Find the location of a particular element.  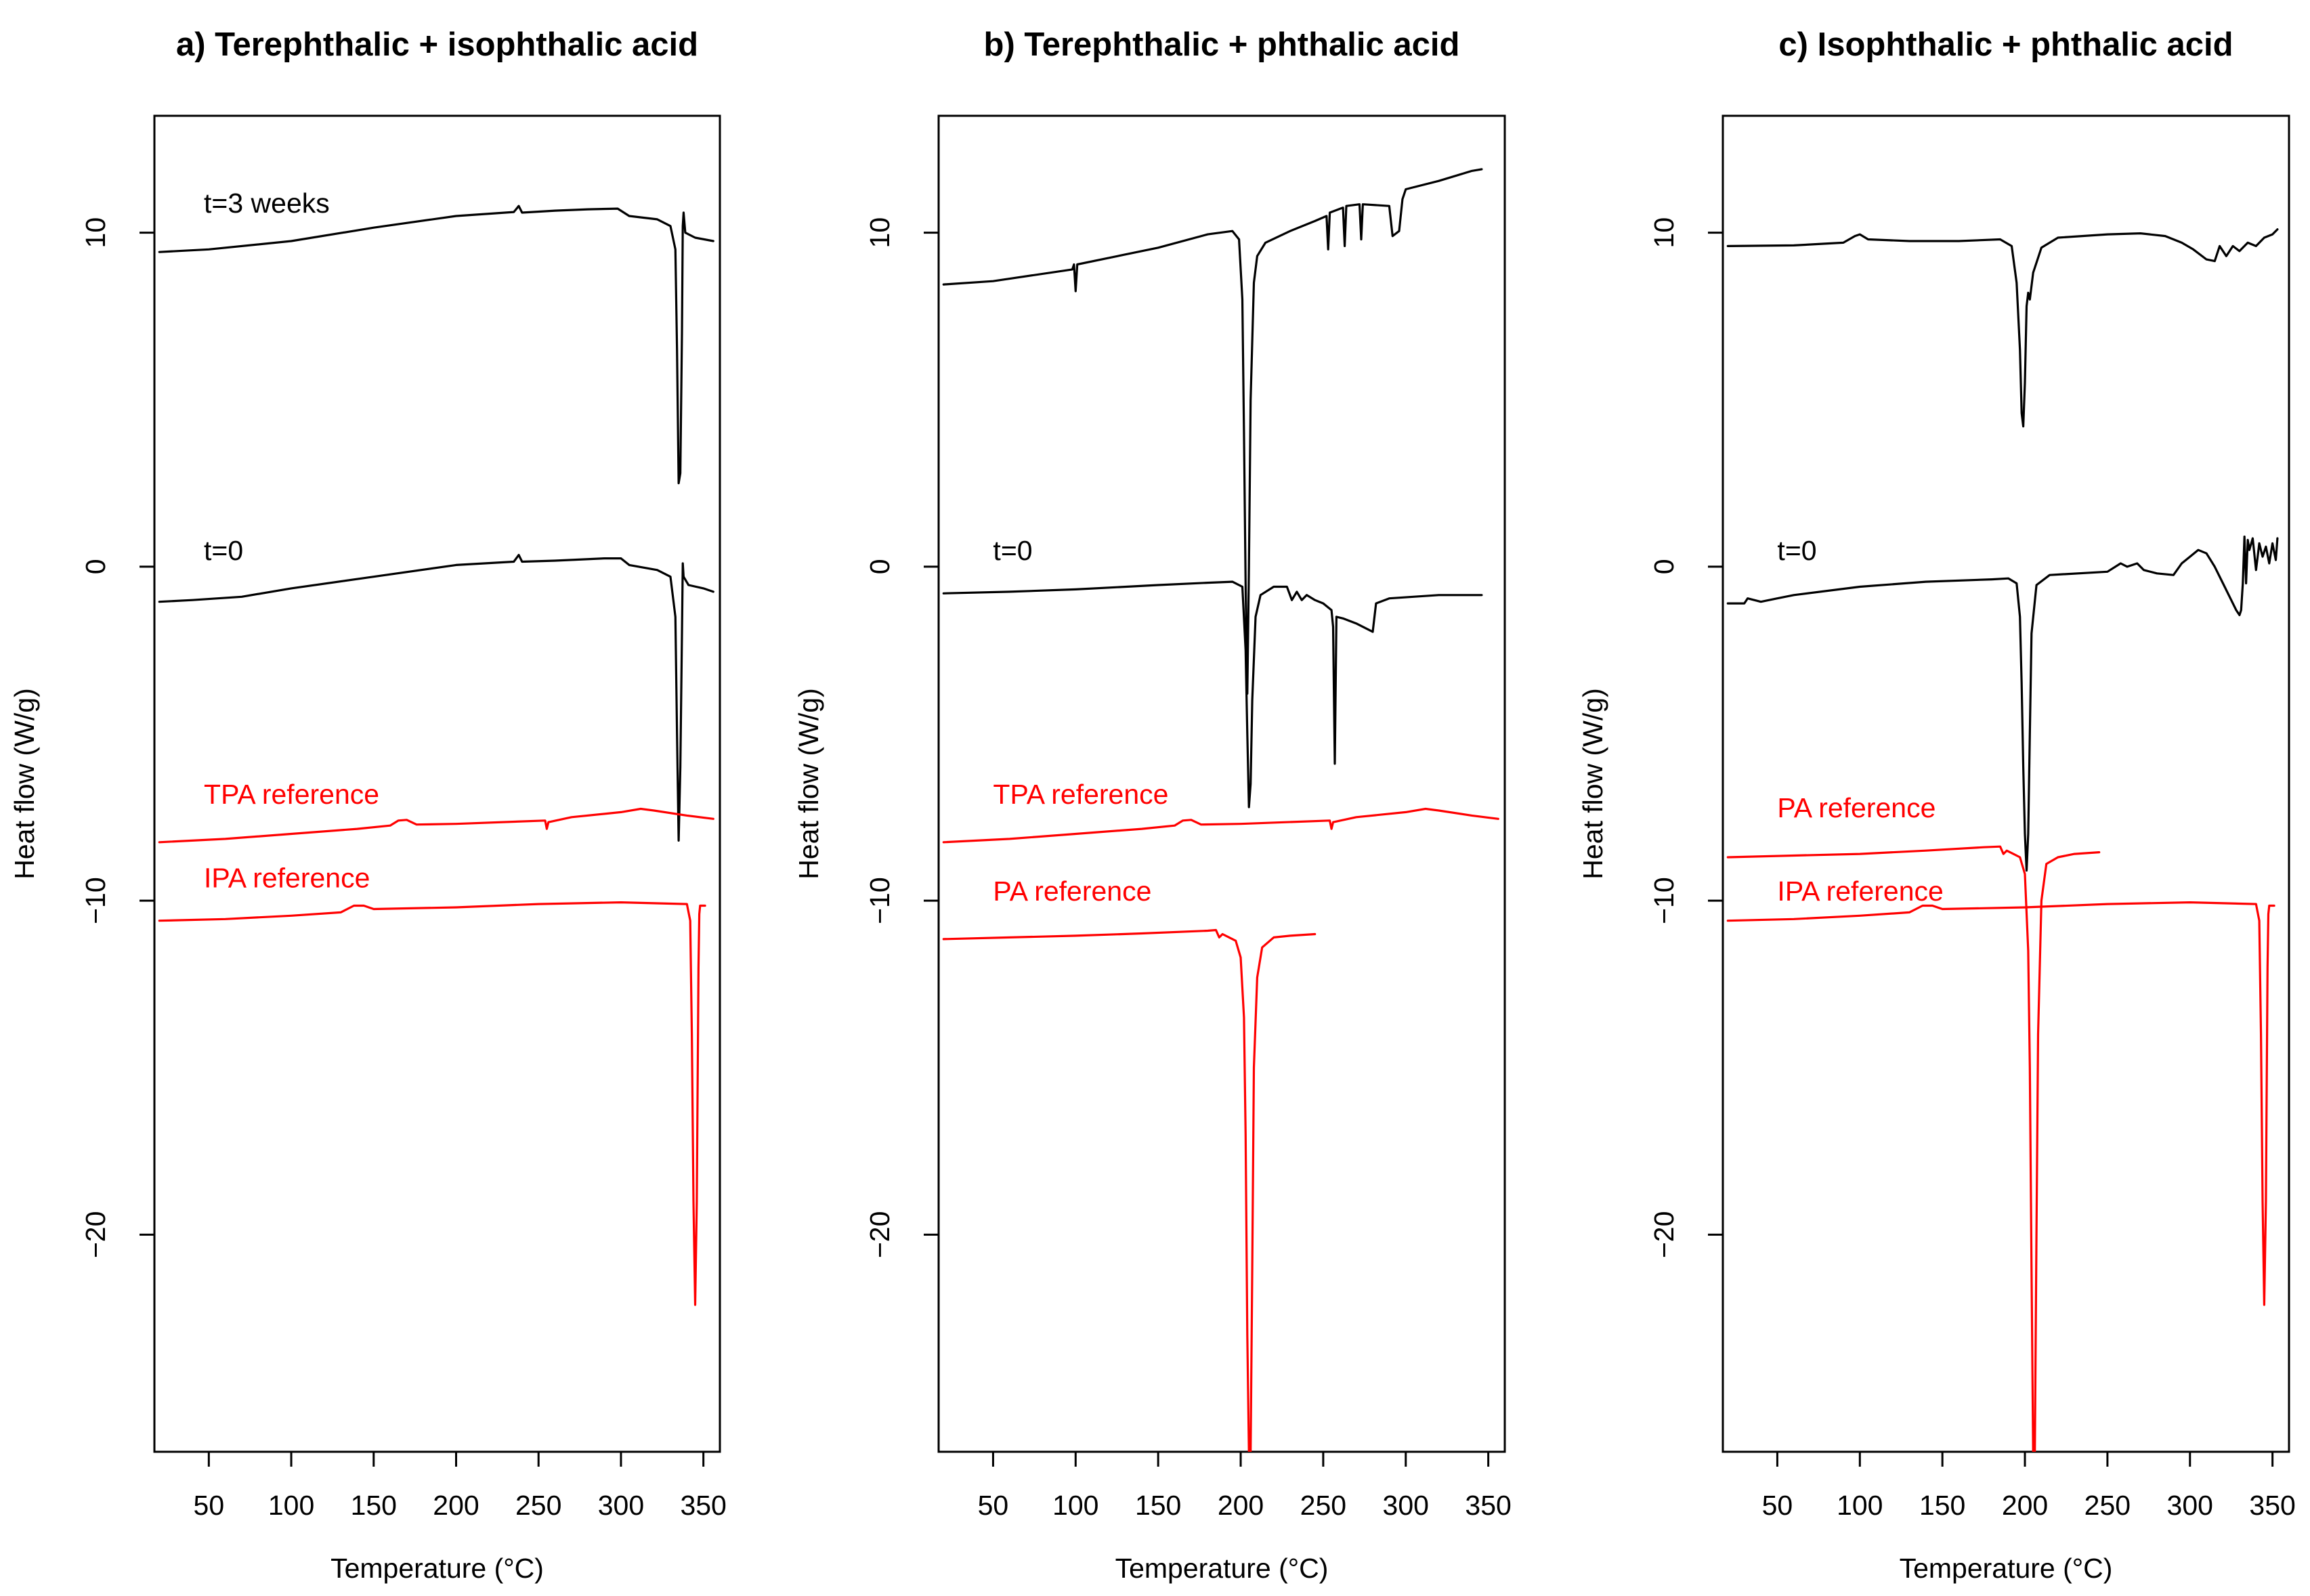

chart-title: c) Isophthalic + phthalic acid is located at coordinates (2006, 45).